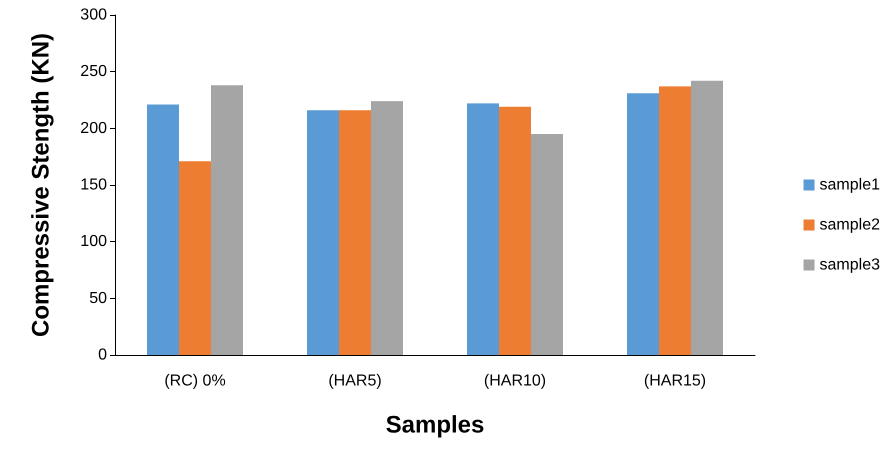  What do you see at coordinates (103, 355) in the screenshot?
I see `y-tick-label: 0` at bounding box center [103, 355].